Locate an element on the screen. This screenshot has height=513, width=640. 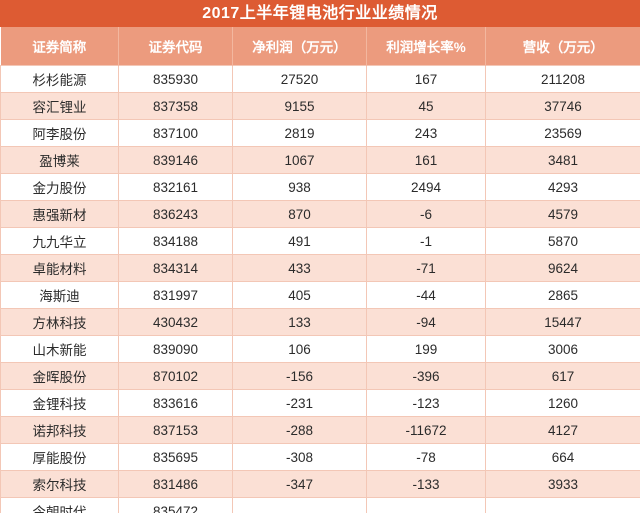
cell-code: 839146 is located at coordinates (175, 160).